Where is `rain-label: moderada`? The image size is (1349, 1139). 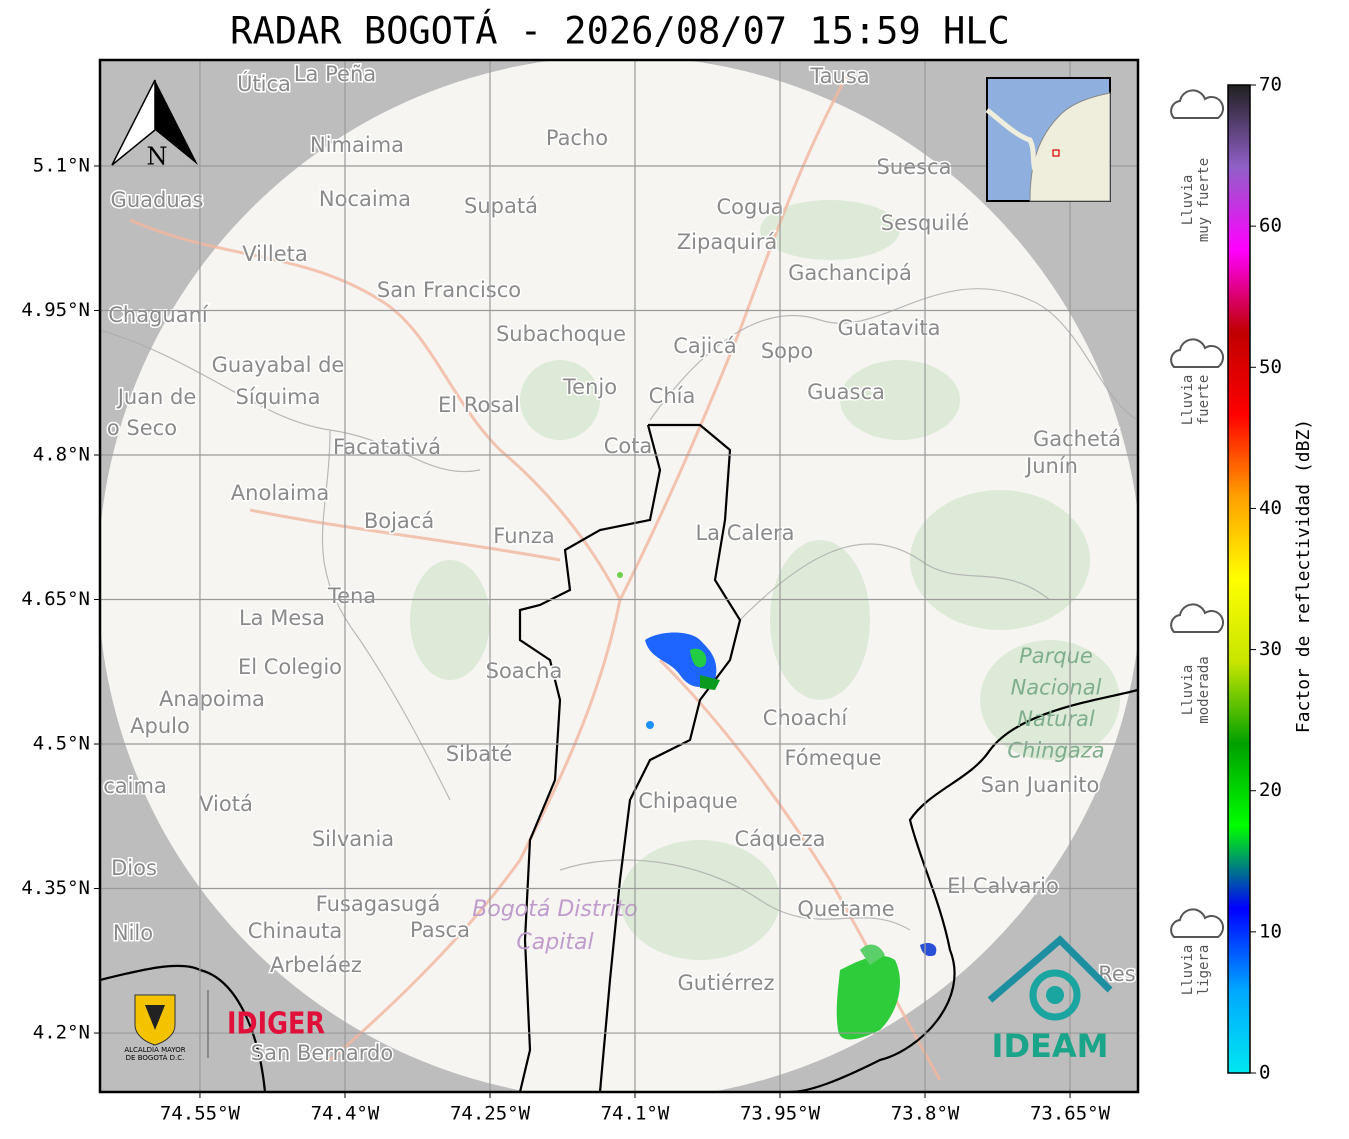 rain-label: moderada is located at coordinates (1204, 689).